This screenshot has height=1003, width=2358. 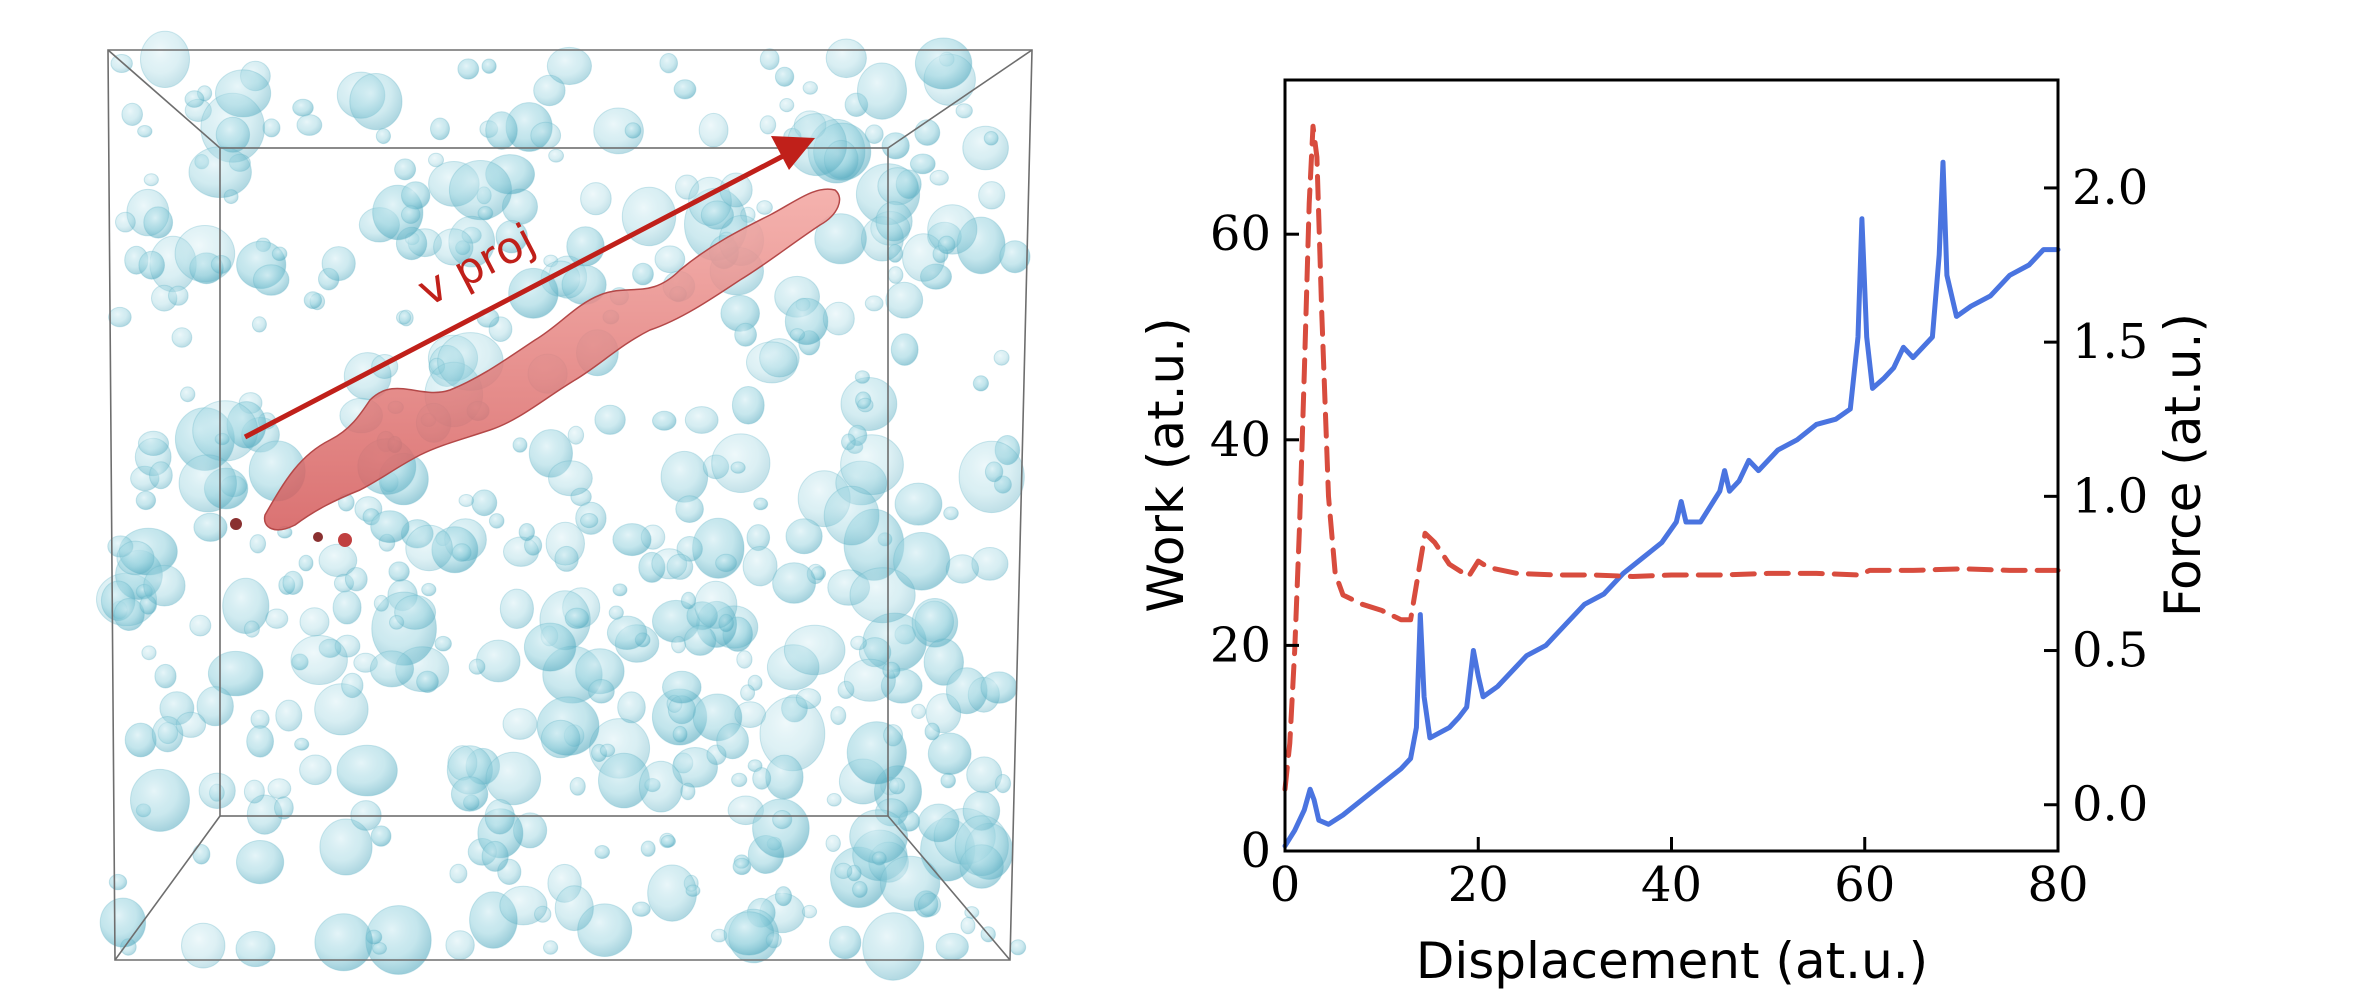 I want to click on x-tick-label: 40, so click(x=1671, y=885).